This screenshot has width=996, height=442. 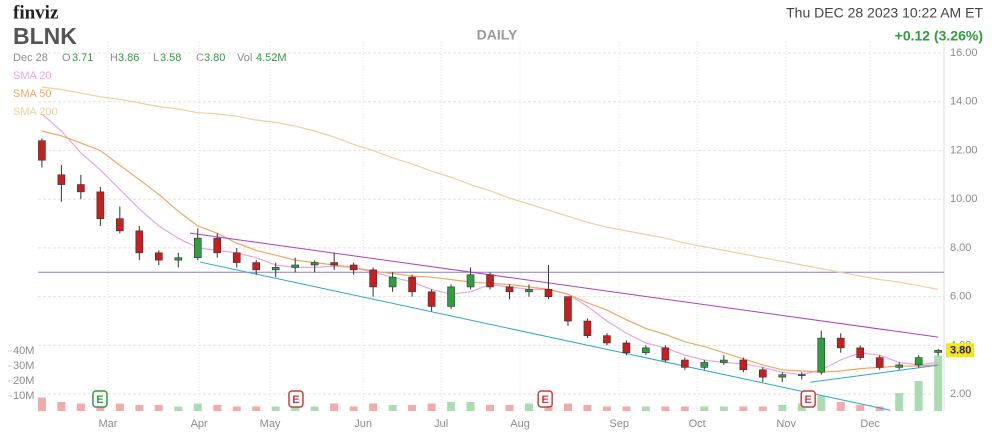 What do you see at coordinates (884, 13) in the screenshot?
I see `datetime: Thu DEC 28 2023 10:22 AM ET` at bounding box center [884, 13].